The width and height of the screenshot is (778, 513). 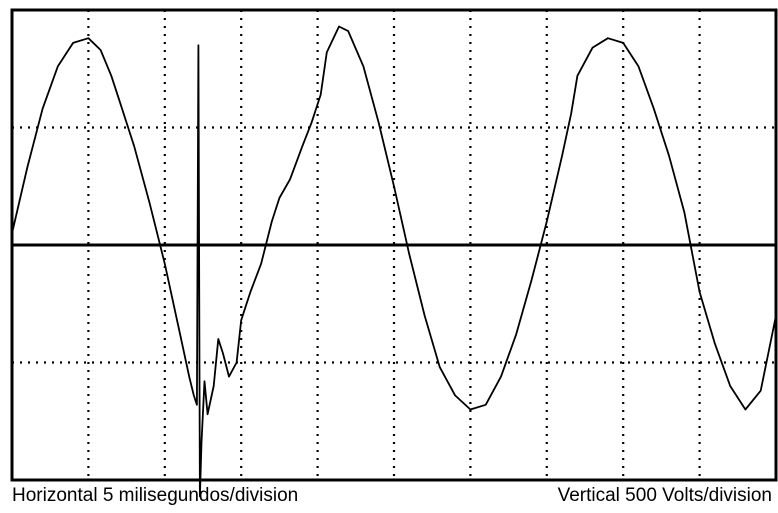 I want to click on vertical-scale-caption: Vertical 500 Volts/division, so click(x=664, y=495).